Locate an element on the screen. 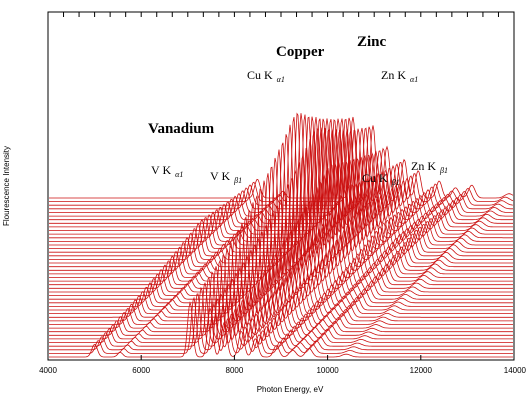 The height and width of the screenshot is (399, 527). peak-label-cu-kb: Cu K β1 is located at coordinates (381, 178).